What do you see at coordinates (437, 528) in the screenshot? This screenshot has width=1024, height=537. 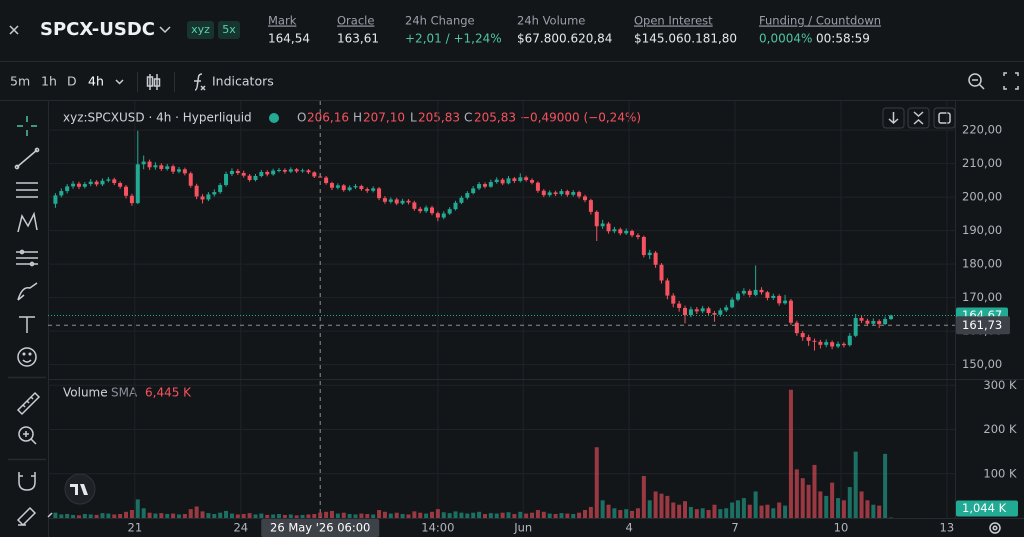 I see `x-tick-label: 14:00` at bounding box center [437, 528].